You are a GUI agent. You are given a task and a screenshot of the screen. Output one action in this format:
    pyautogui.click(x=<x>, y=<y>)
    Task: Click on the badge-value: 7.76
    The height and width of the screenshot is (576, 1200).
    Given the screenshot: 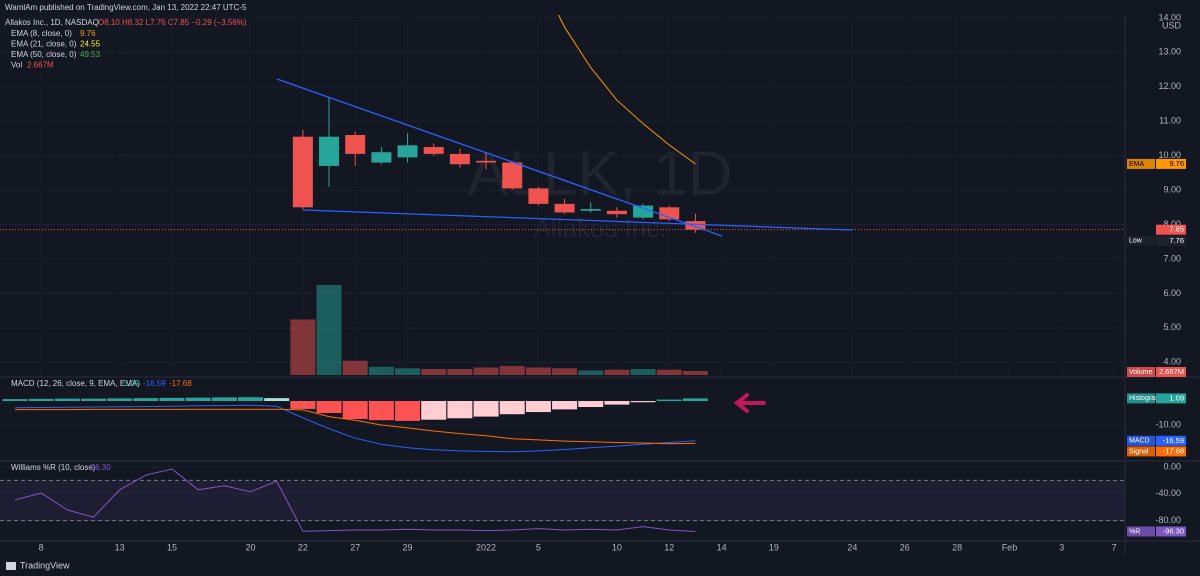 What is the action you would take?
    pyautogui.click(x=1176, y=240)
    